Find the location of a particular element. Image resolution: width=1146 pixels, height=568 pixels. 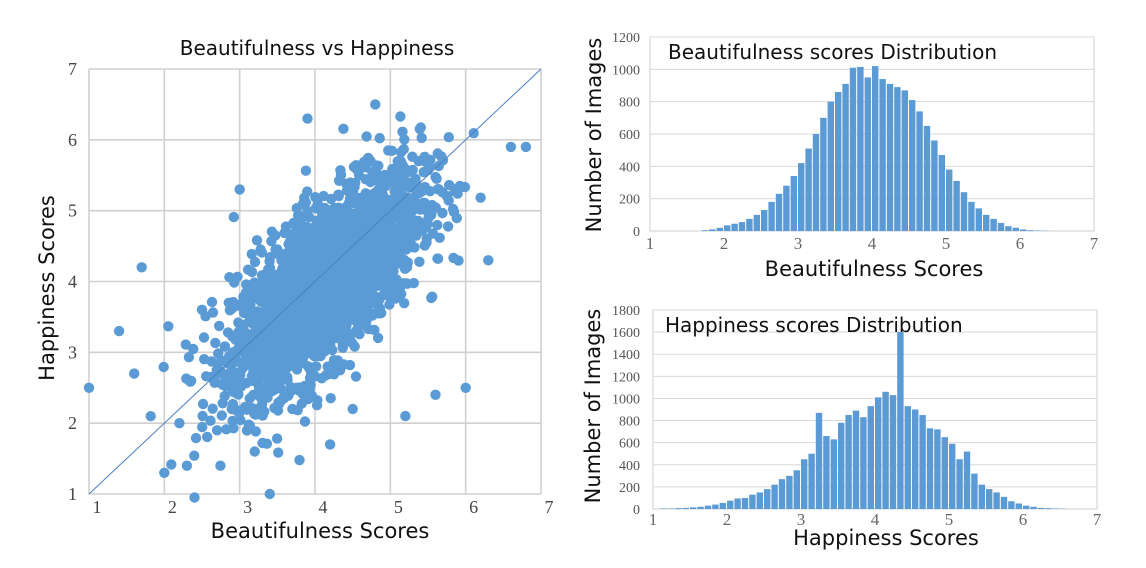

happy-x-tick-label: 4 is located at coordinates (875, 519).